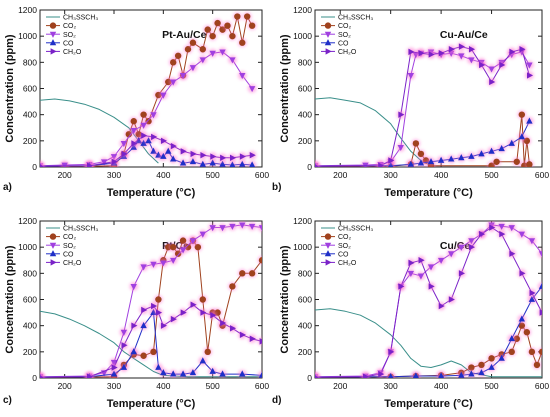 The image size is (550, 417). I want to click on x-tick-label: 400, so click(441, 386).